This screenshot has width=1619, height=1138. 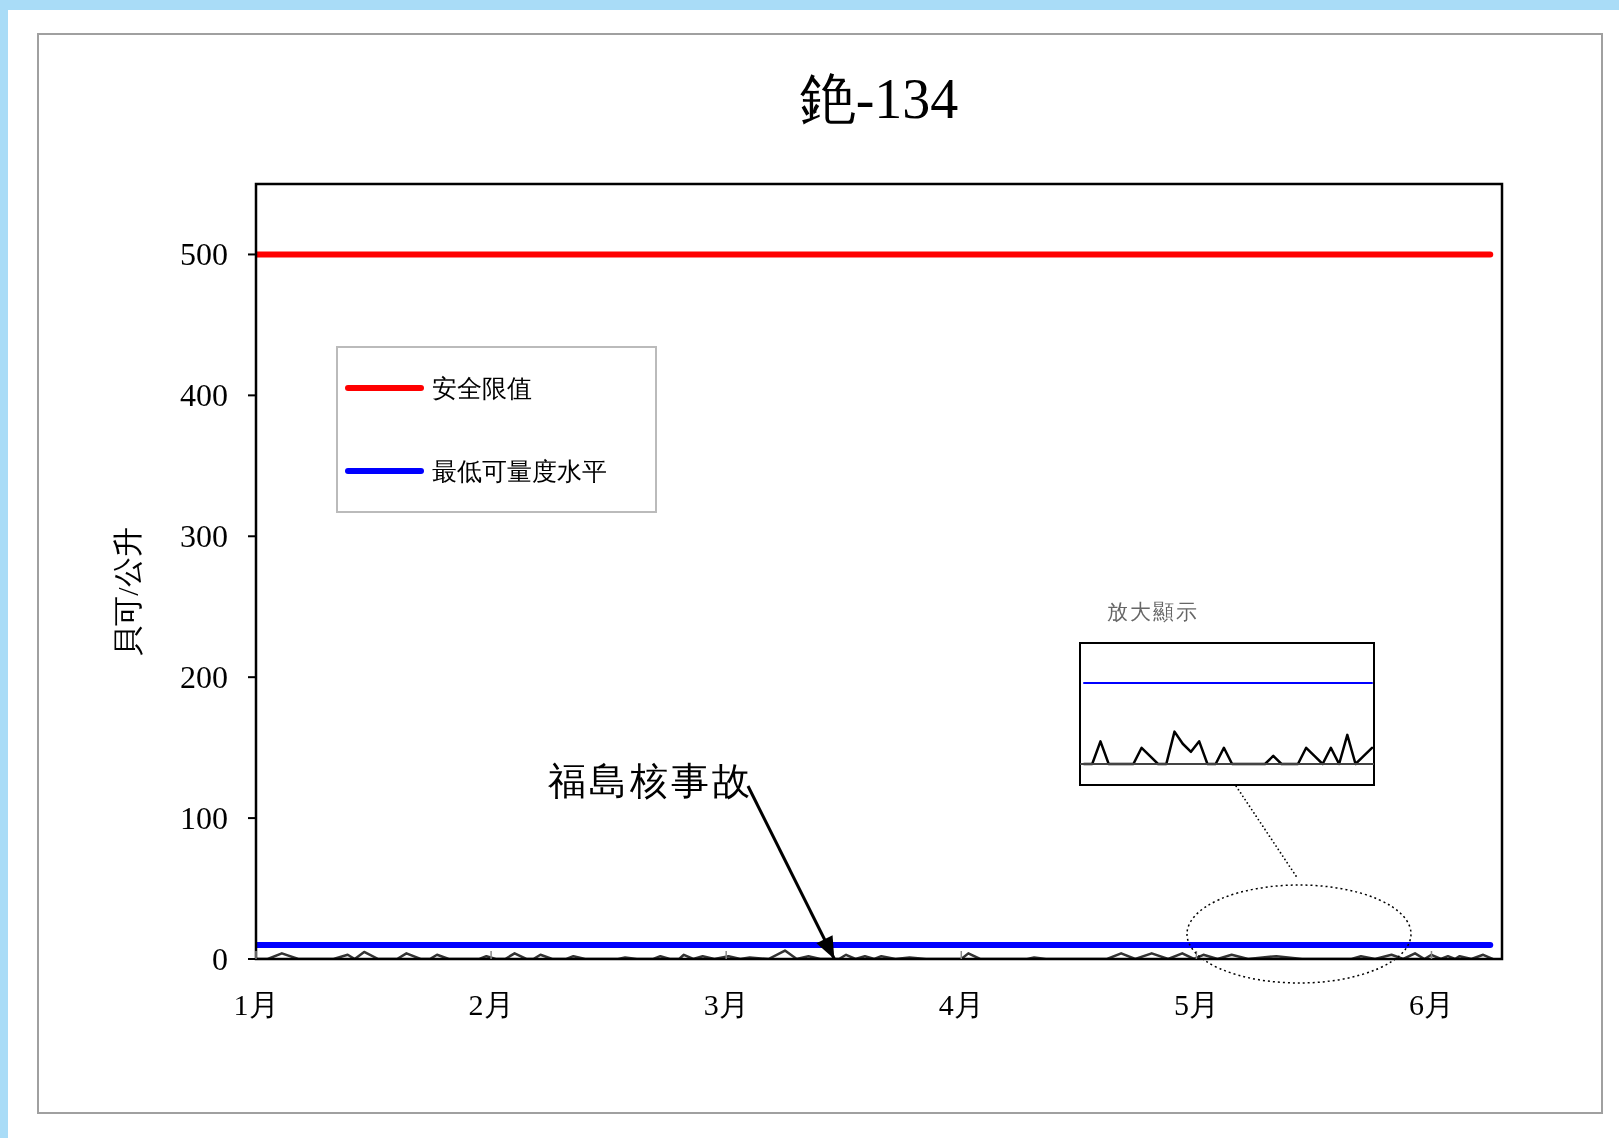 I want to click on y-tick-label: 500, so click(x=204, y=254).